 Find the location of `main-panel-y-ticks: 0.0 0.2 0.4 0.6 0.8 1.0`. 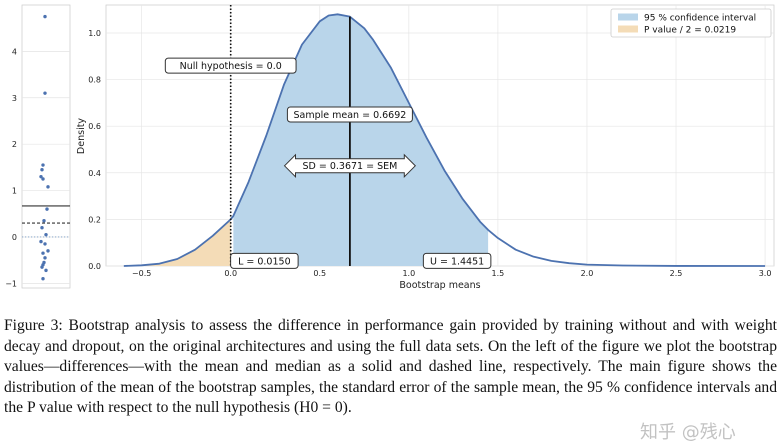

main-panel-y-ticks: 0.0 0.2 0.4 0.6 0.8 1.0 is located at coordinates (94, 150).